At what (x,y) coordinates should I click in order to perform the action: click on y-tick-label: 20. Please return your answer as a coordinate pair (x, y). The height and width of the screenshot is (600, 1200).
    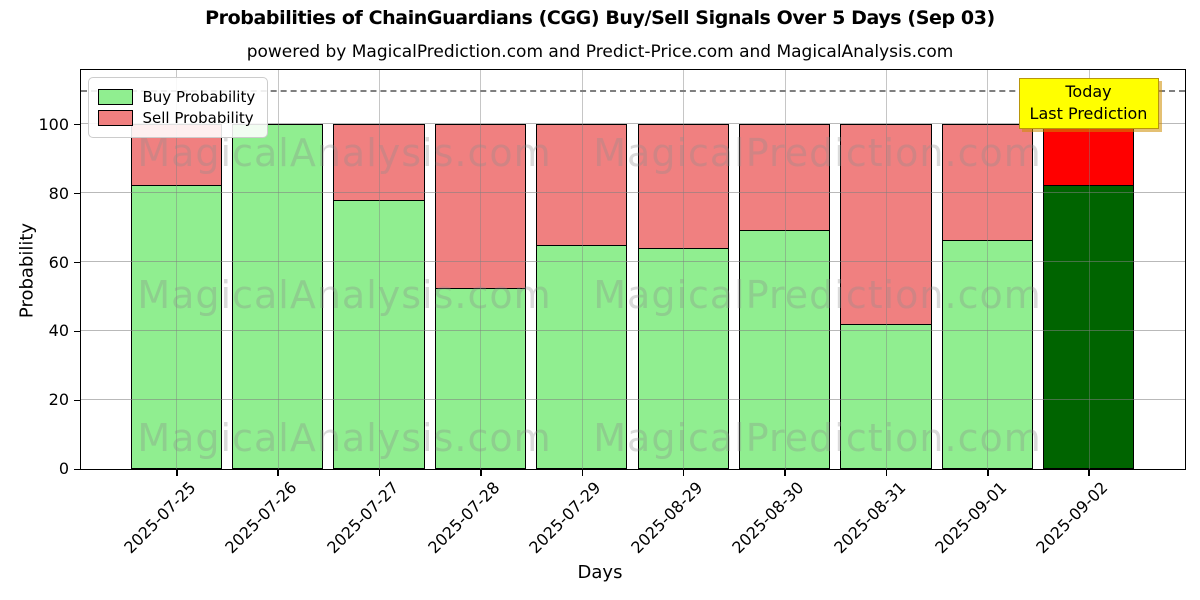
    Looking at the image, I should click on (58, 400).